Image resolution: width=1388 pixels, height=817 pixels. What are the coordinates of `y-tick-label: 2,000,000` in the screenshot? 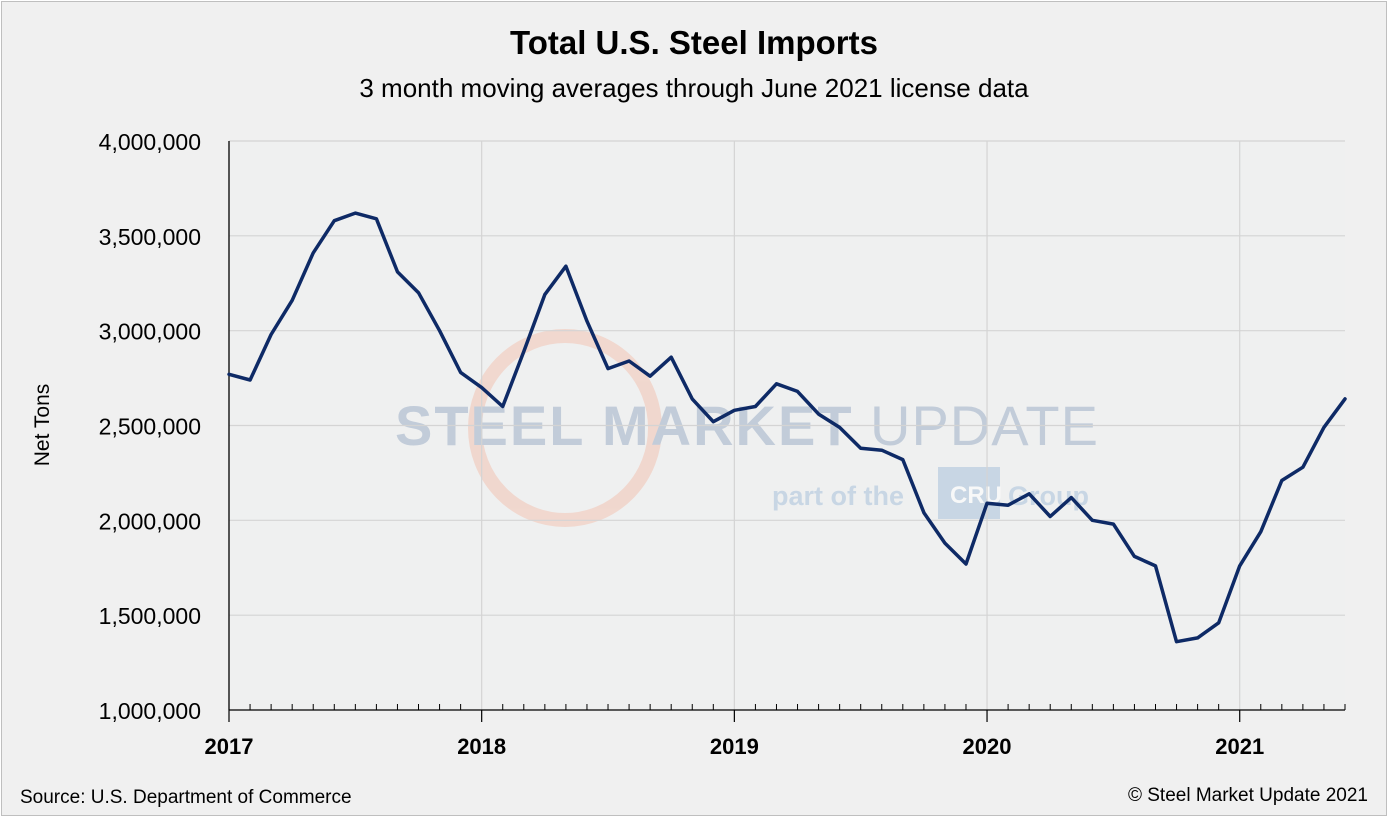 It's located at (150, 521).